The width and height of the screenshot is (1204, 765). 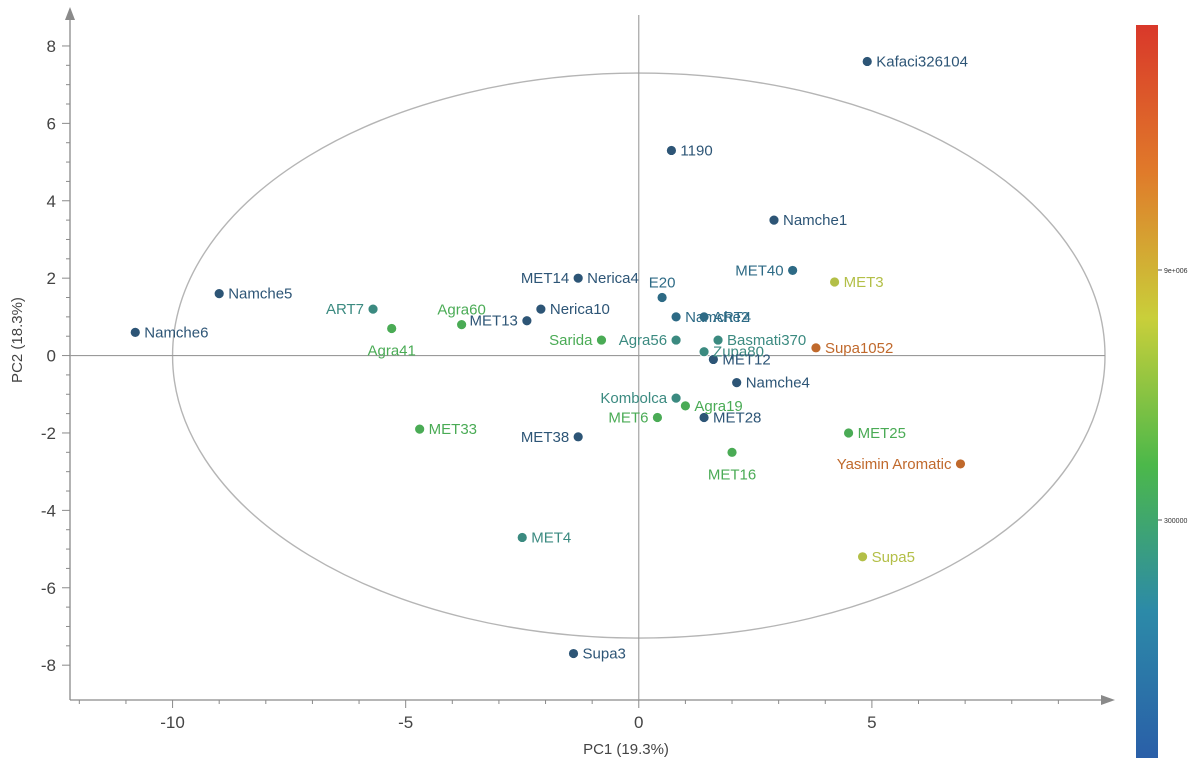 I want to click on x-axis-title: PC1 (19.3%), so click(x=626, y=749).